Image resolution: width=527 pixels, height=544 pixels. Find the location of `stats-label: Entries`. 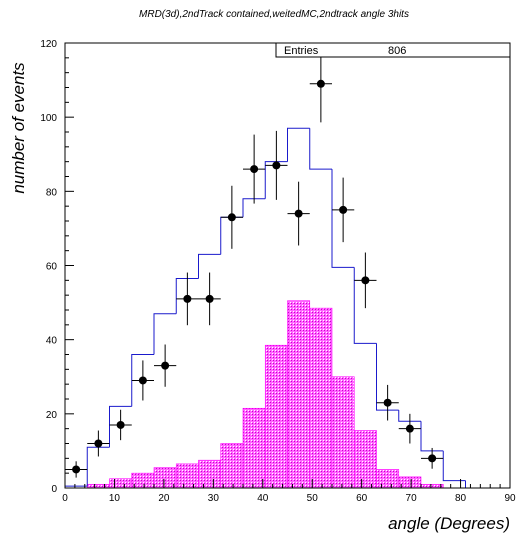

stats-label: Entries is located at coordinates (301, 51).